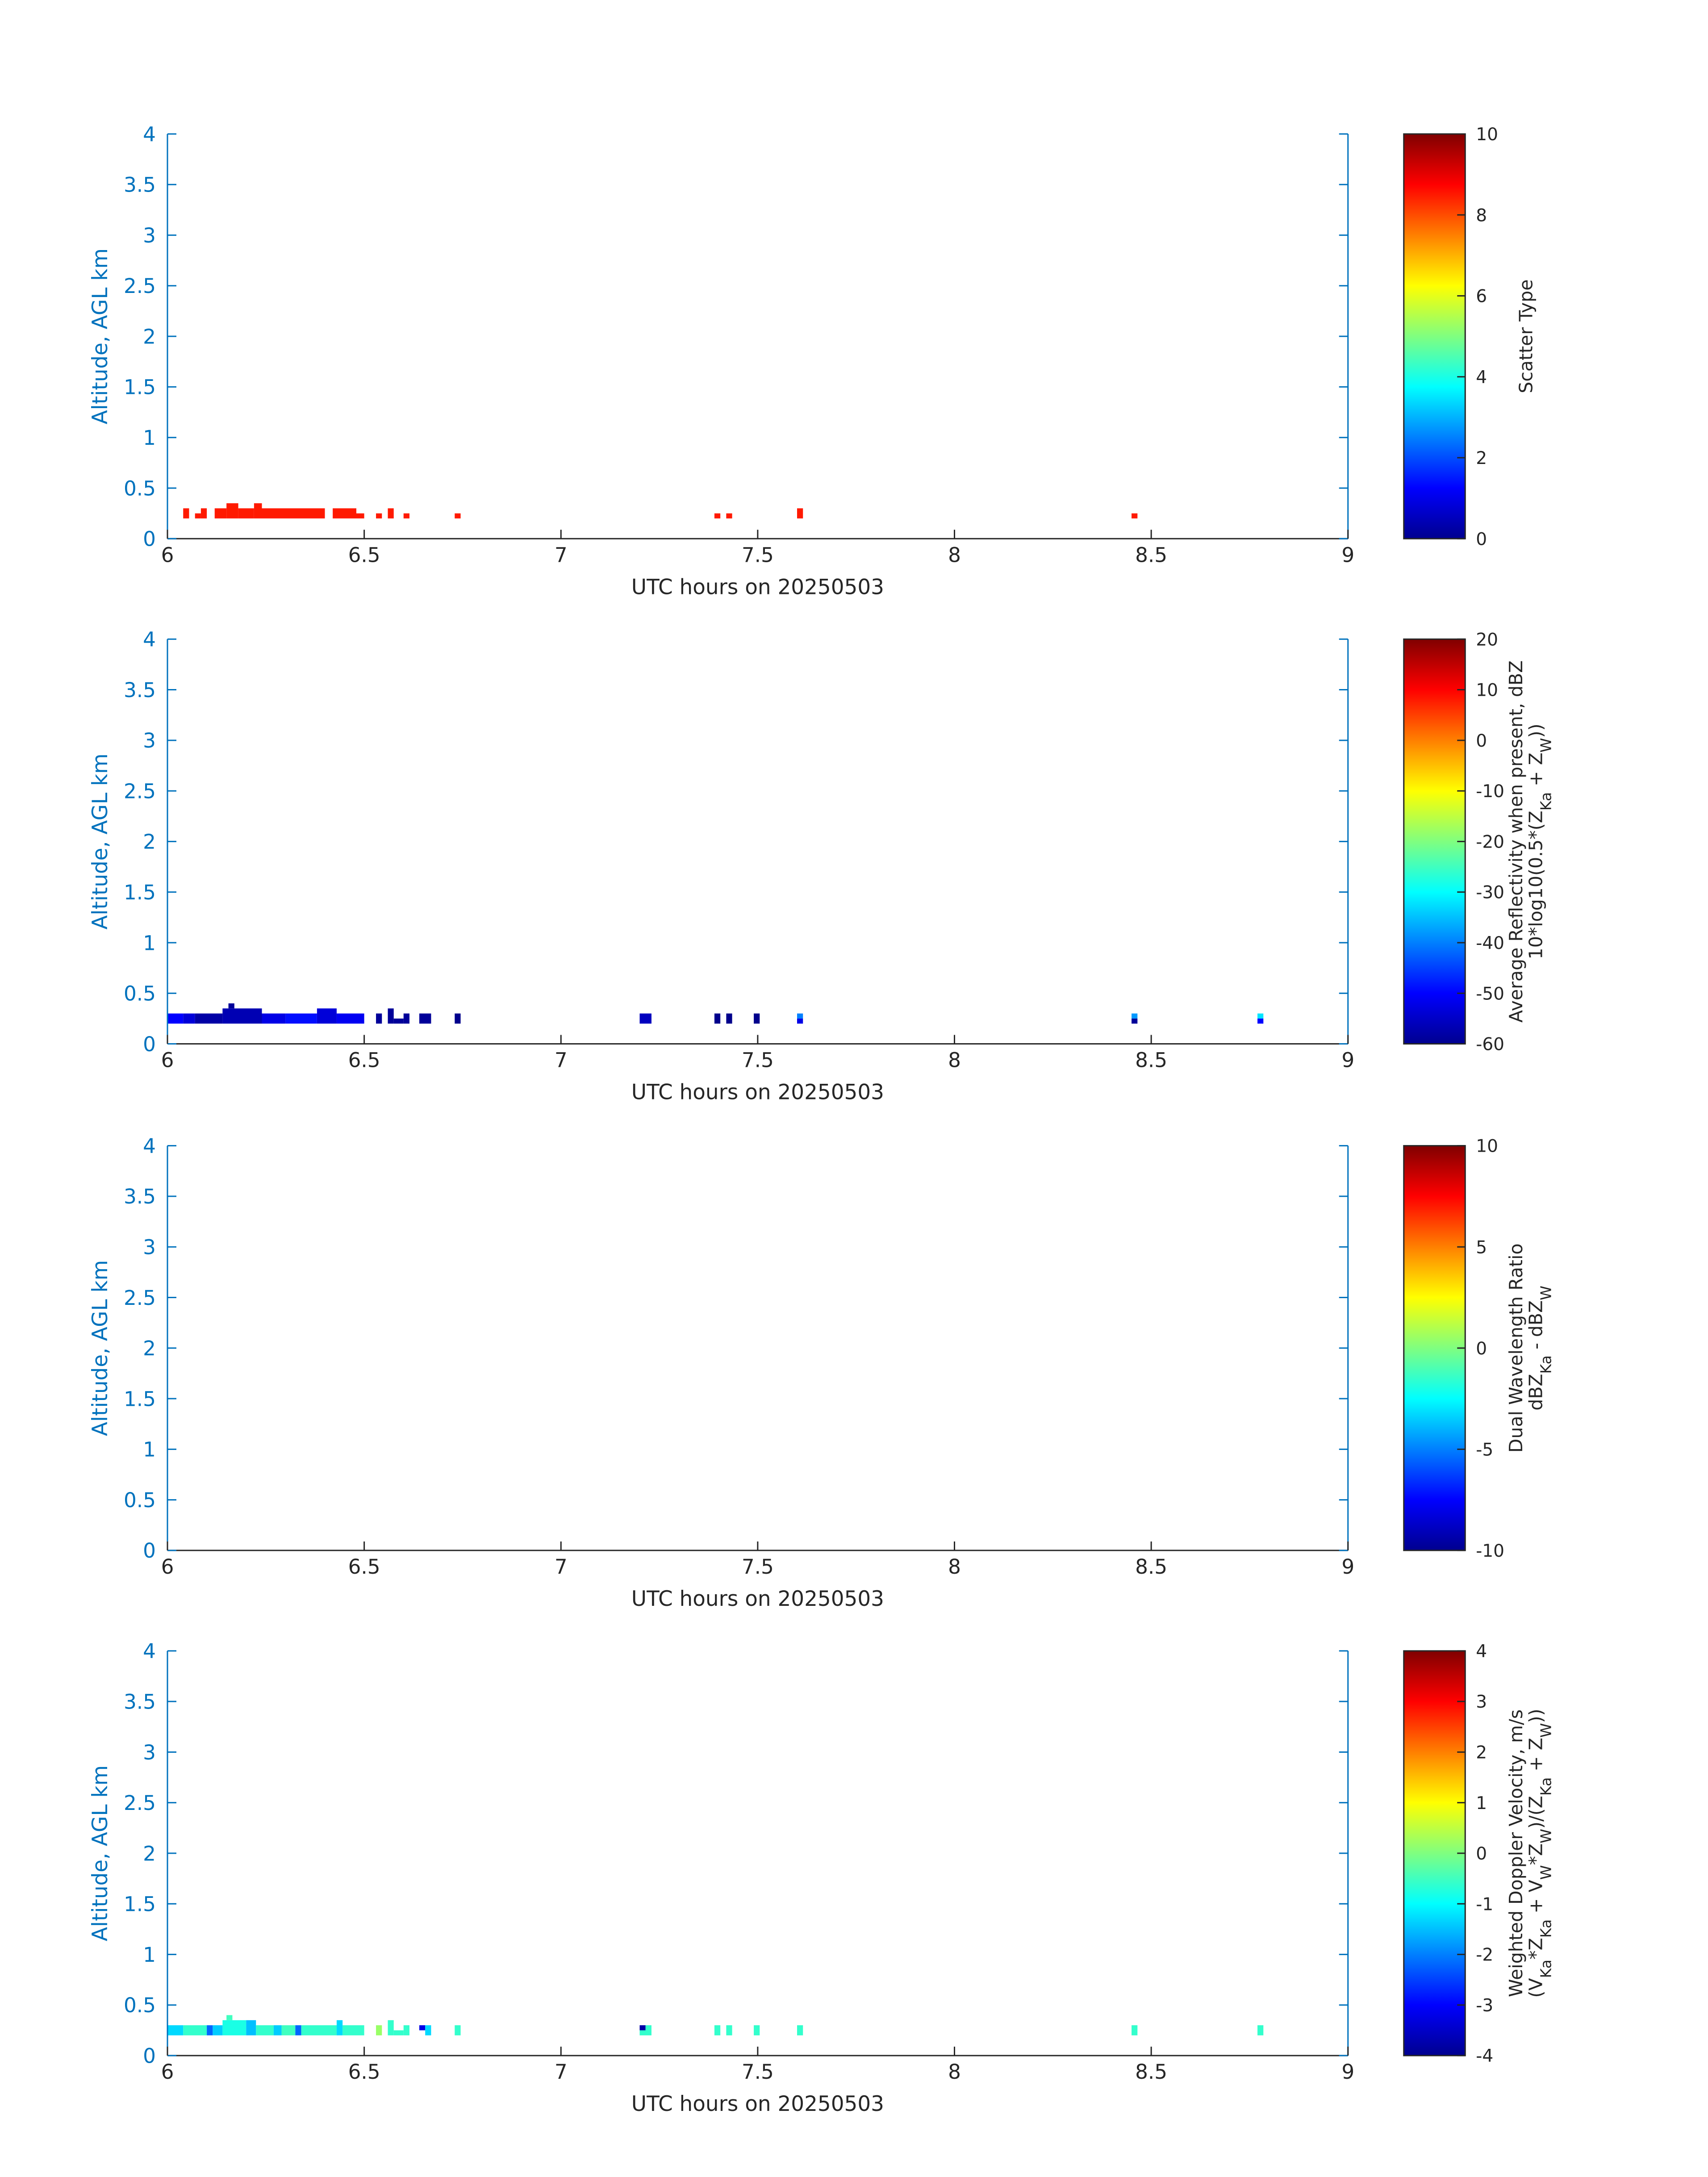 The width and height of the screenshot is (1708, 2177). I want to click on colorbar-tick-label: 20, so click(1487, 640).